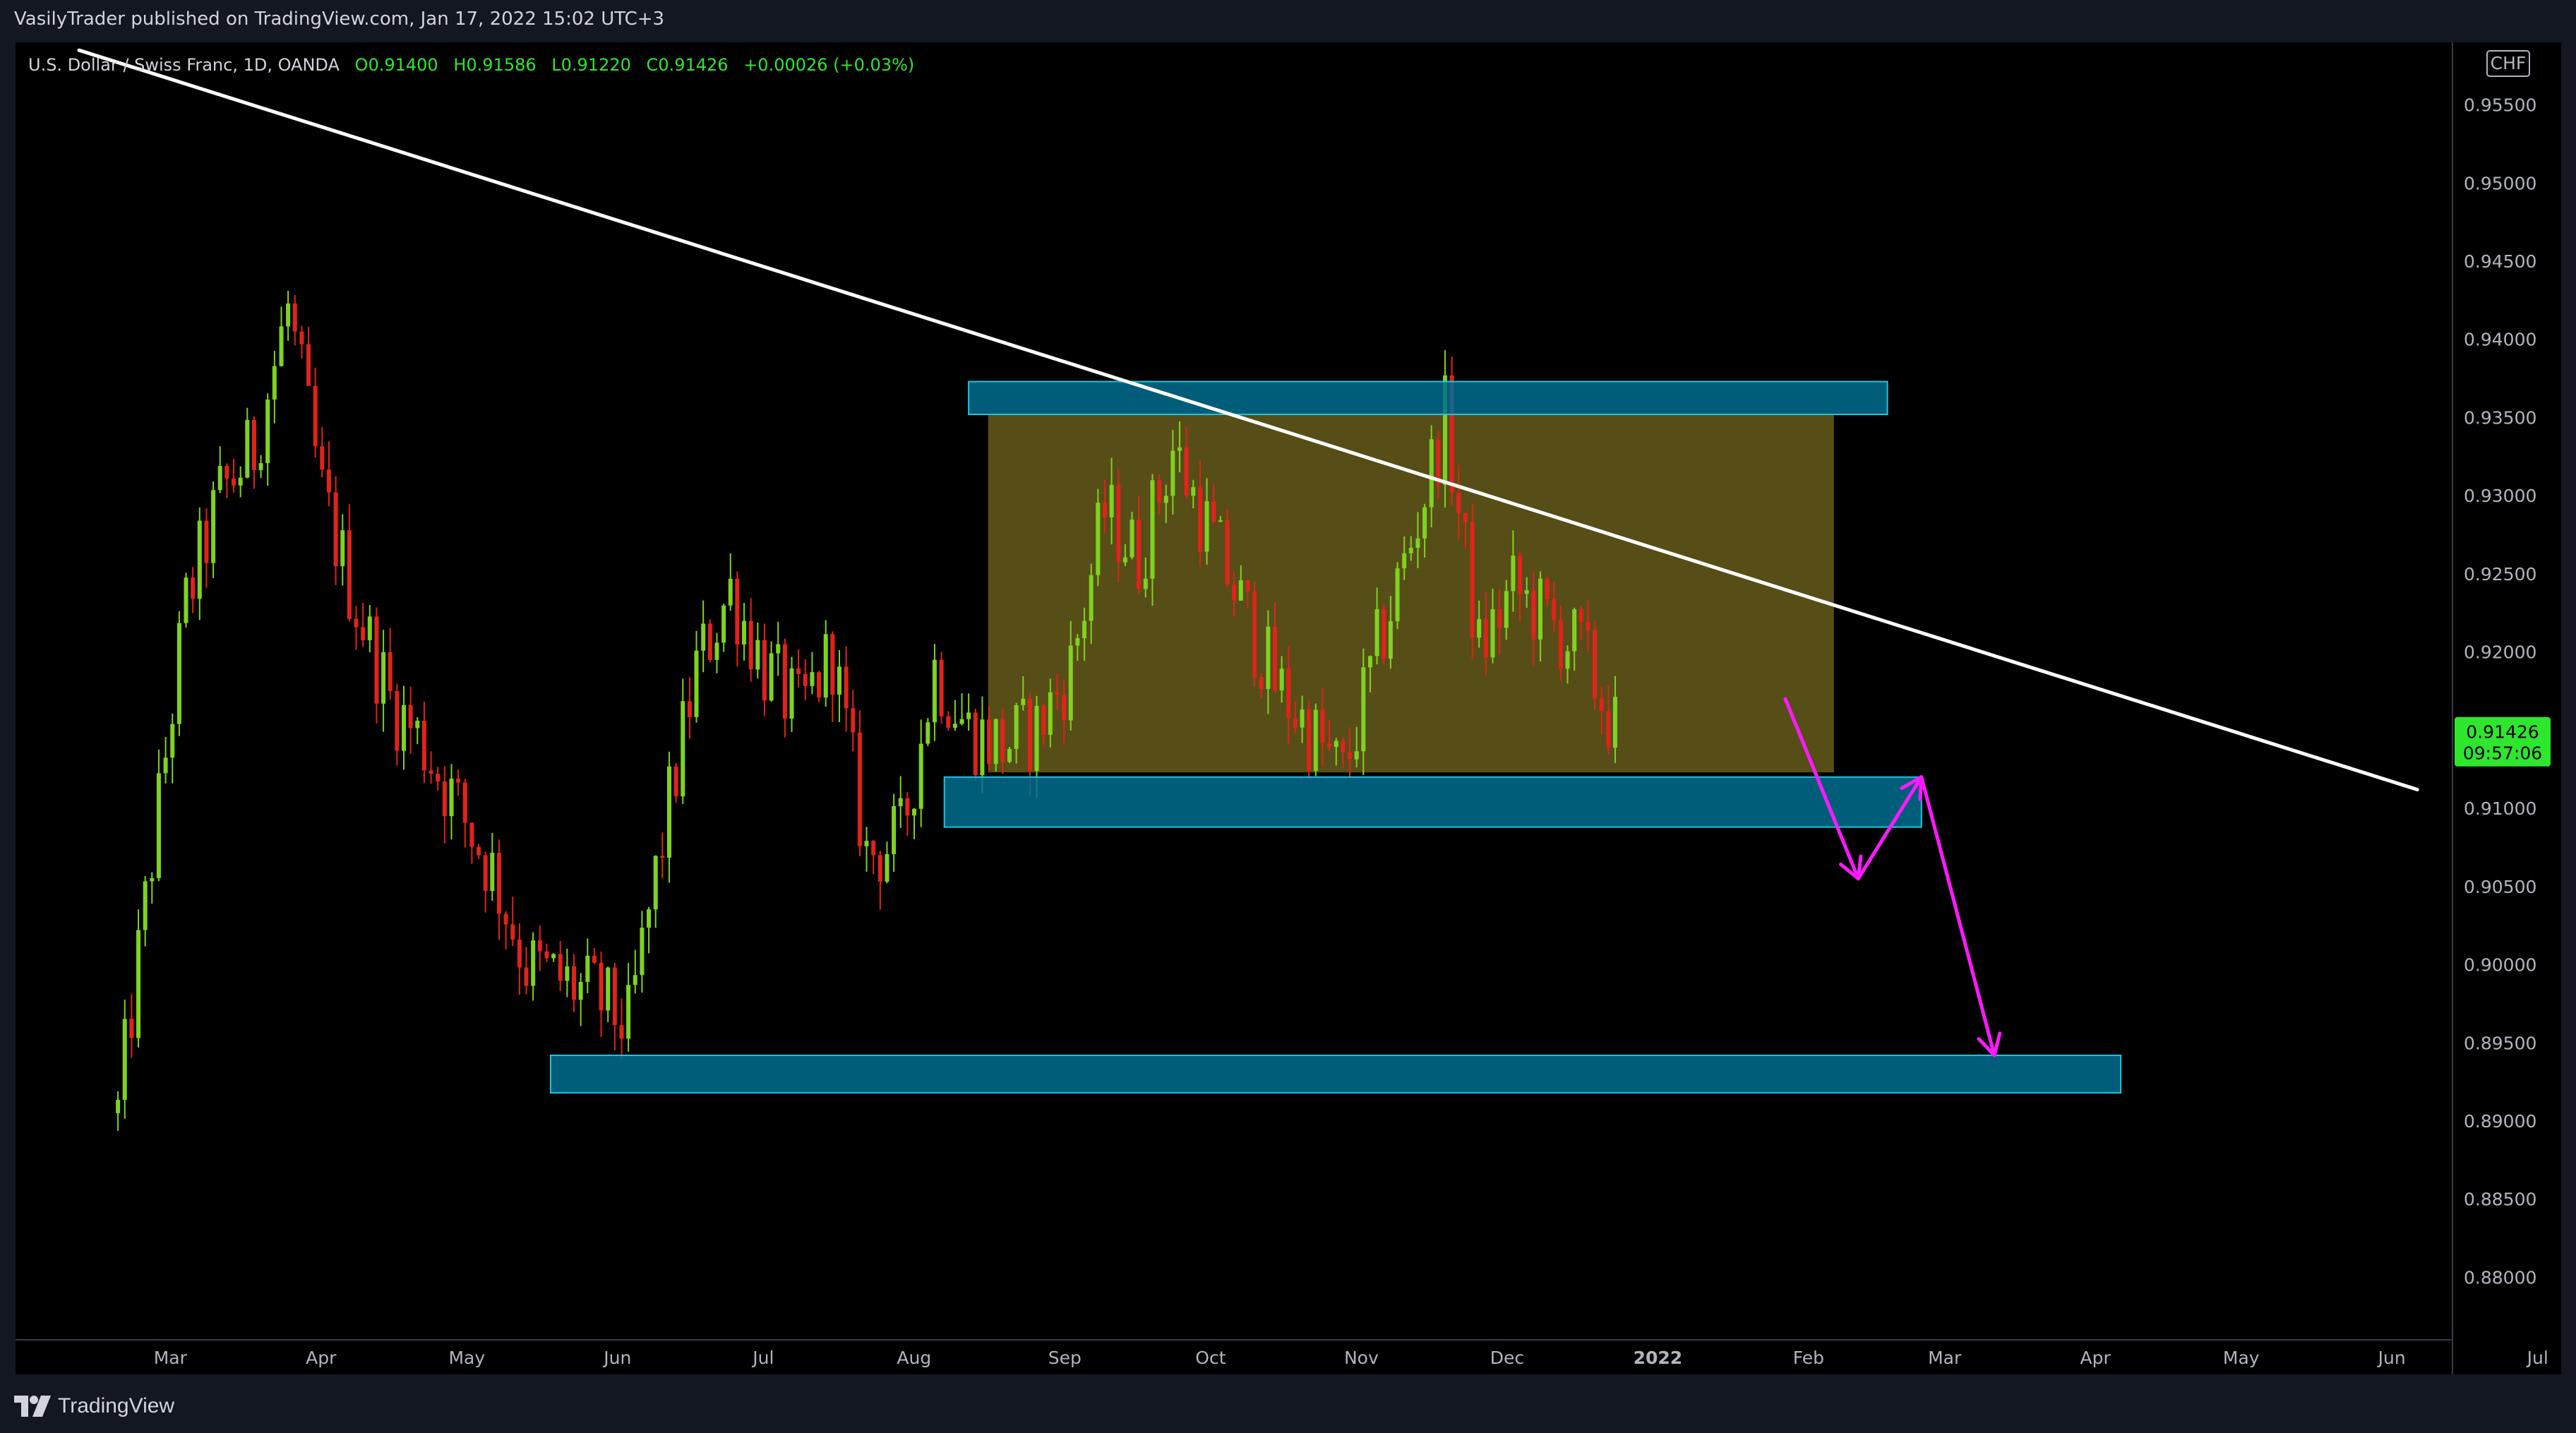 The image size is (2576, 1433). What do you see at coordinates (2500, 496) in the screenshot?
I see `price-tick-label: 0.93000` at bounding box center [2500, 496].